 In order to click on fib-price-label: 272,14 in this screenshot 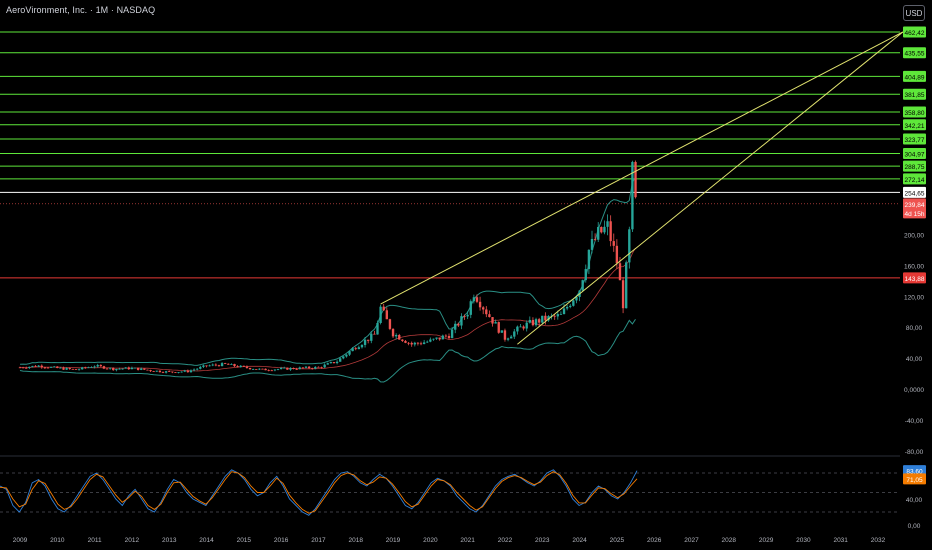, I will do `click(914, 179)`.